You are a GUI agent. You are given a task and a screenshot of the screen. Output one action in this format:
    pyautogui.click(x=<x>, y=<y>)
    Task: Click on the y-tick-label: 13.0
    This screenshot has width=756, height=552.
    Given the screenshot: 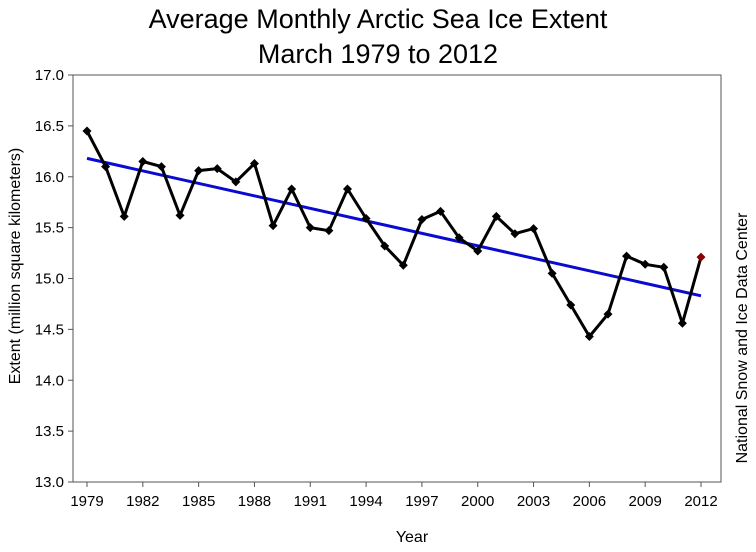 What is the action you would take?
    pyautogui.click(x=49, y=482)
    